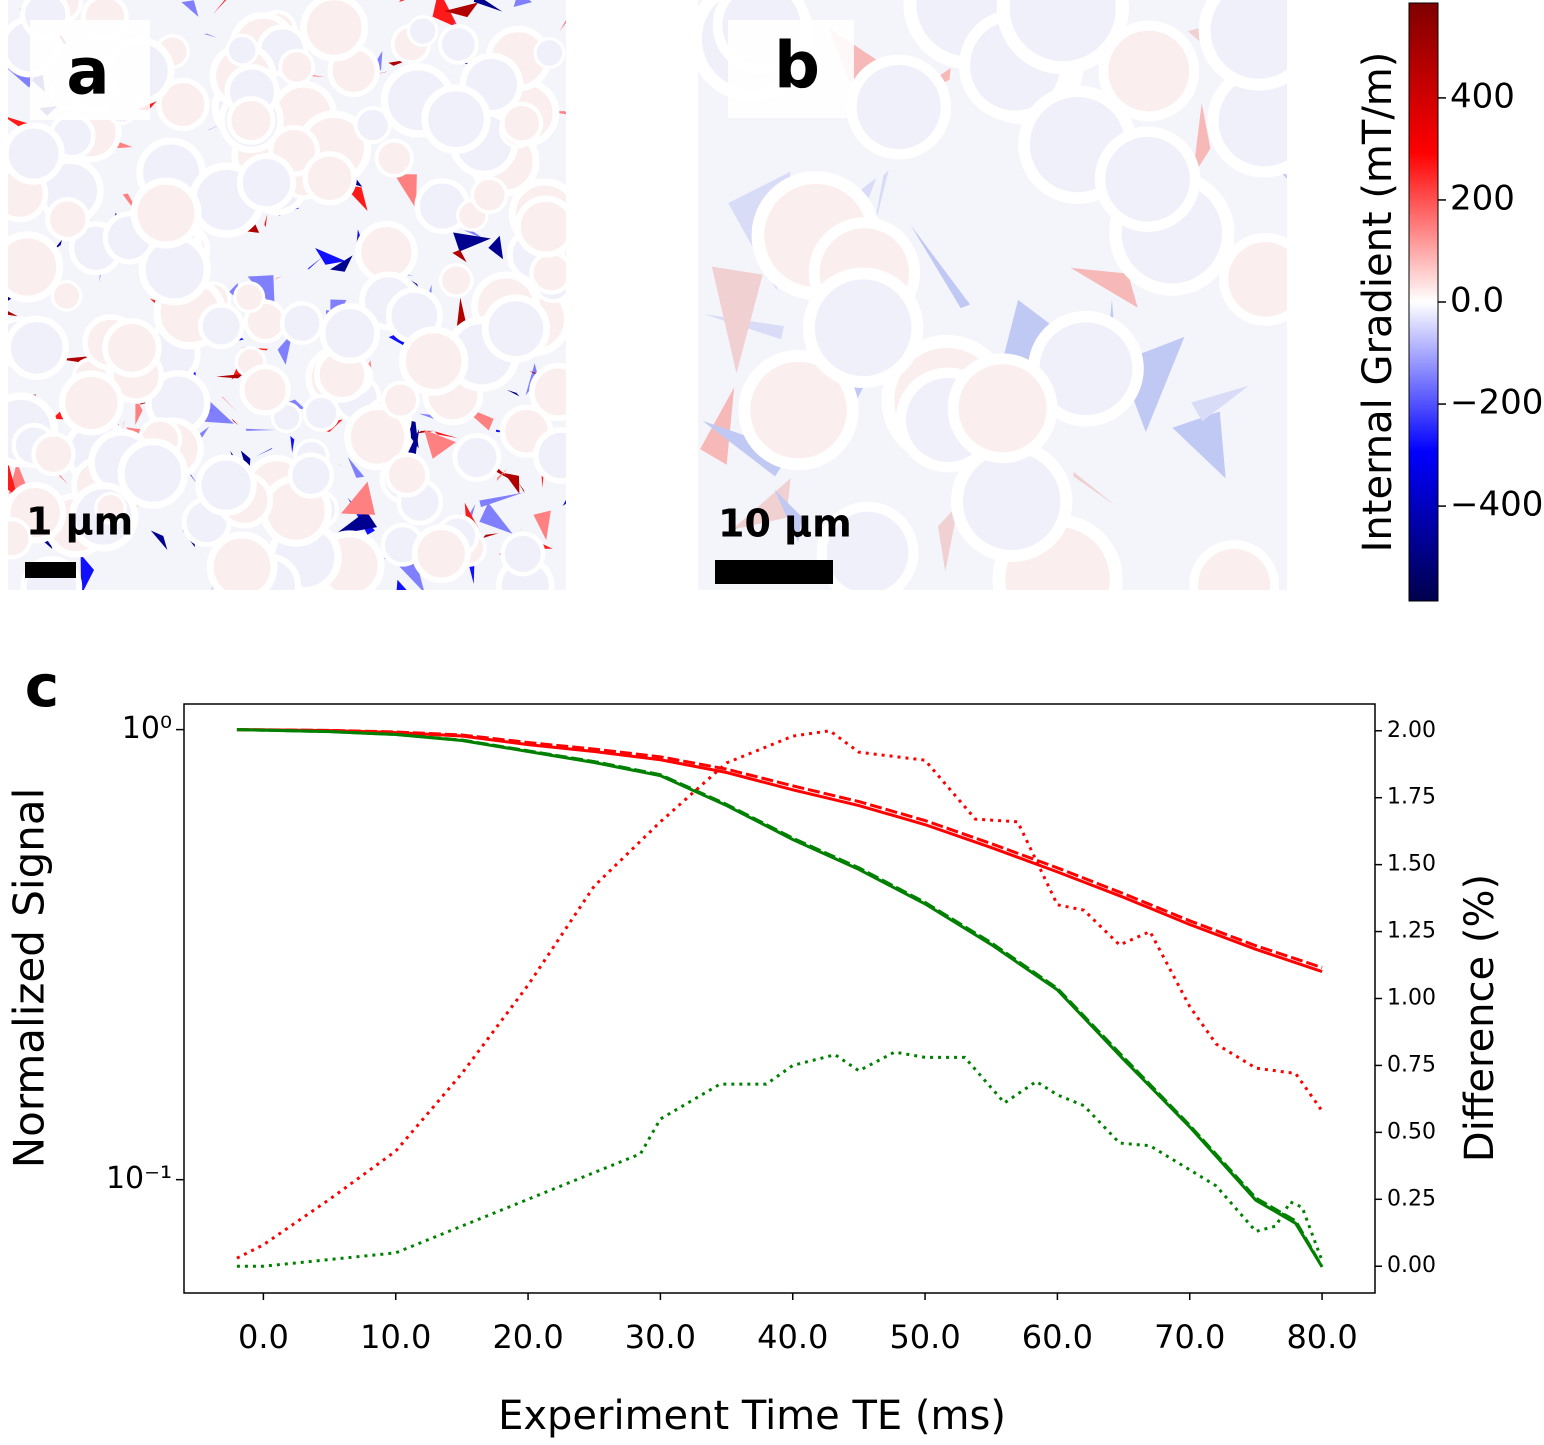  I want to click on colorbar-tick-label: −400, so click(1496, 505).